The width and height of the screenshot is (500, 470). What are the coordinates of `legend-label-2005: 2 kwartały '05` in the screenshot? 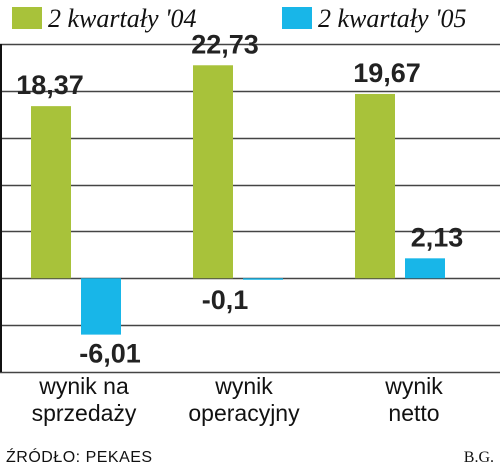 It's located at (392, 18).